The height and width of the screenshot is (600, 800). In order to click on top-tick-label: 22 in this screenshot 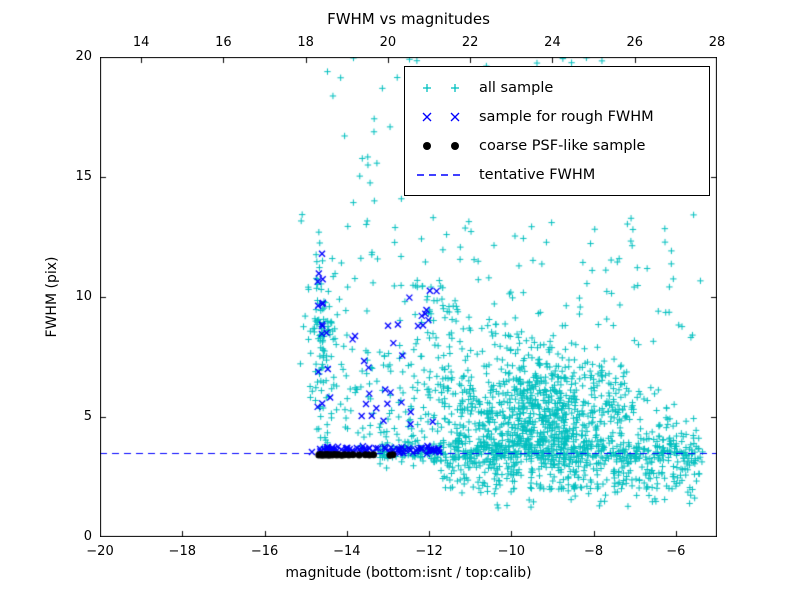, I will do `click(470, 42)`.